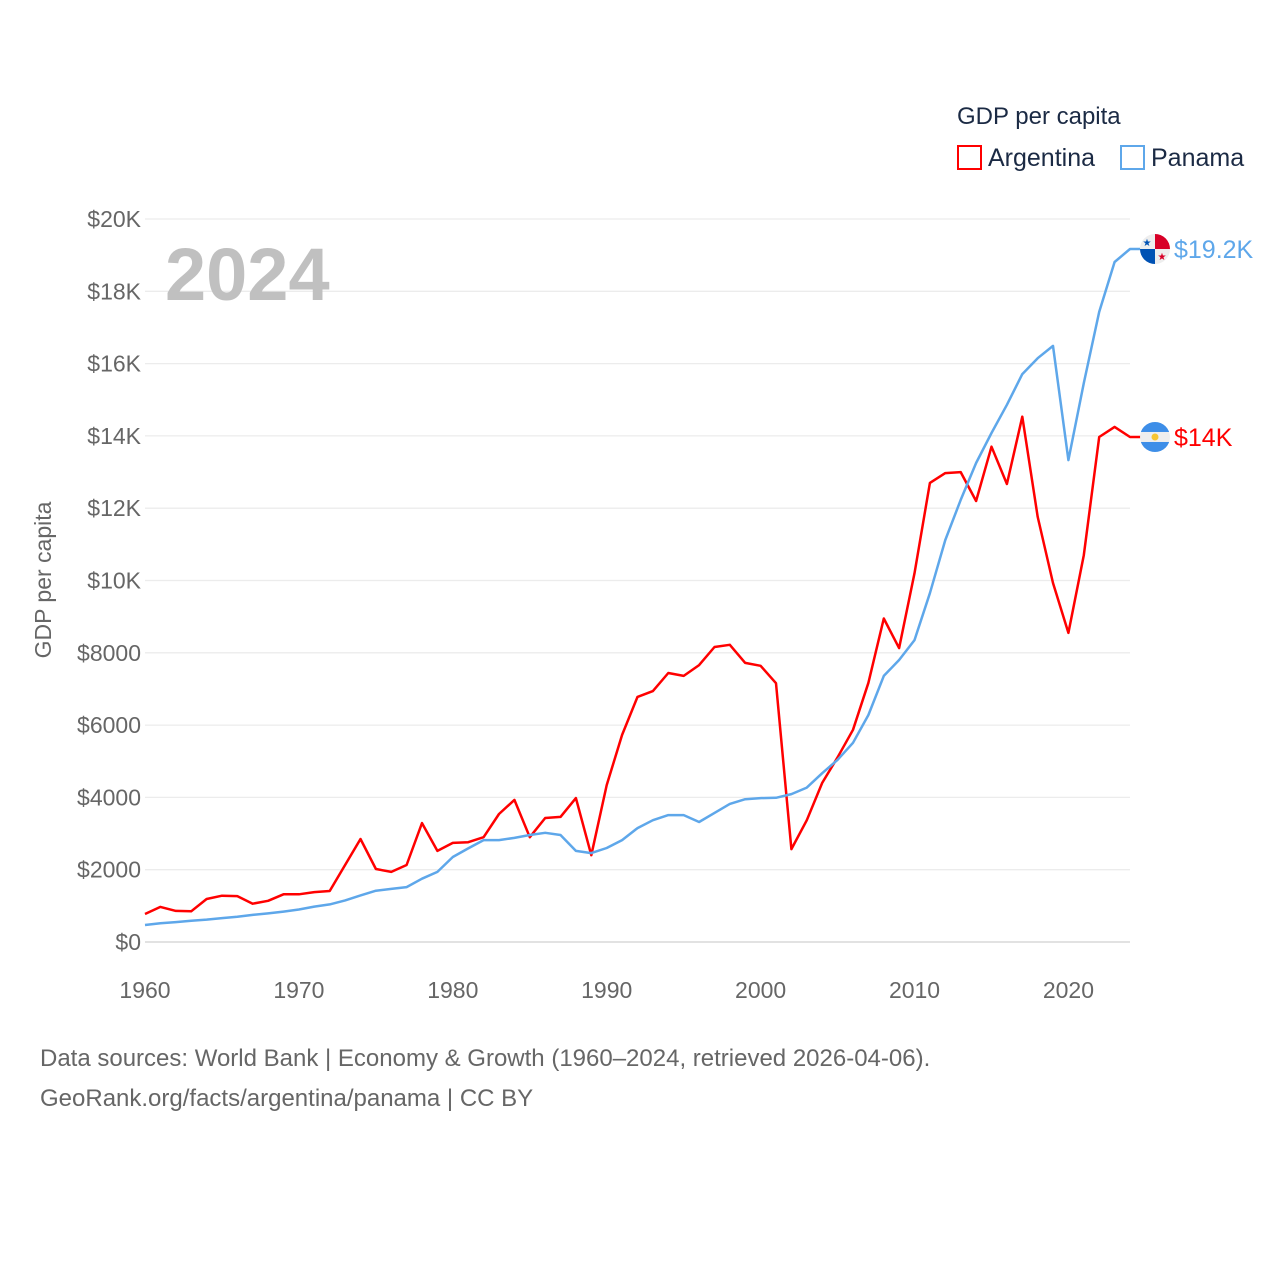 The height and width of the screenshot is (1280, 1280). Describe the element at coordinates (1203, 438) in the screenshot. I see `end-value-label: $14K` at that location.